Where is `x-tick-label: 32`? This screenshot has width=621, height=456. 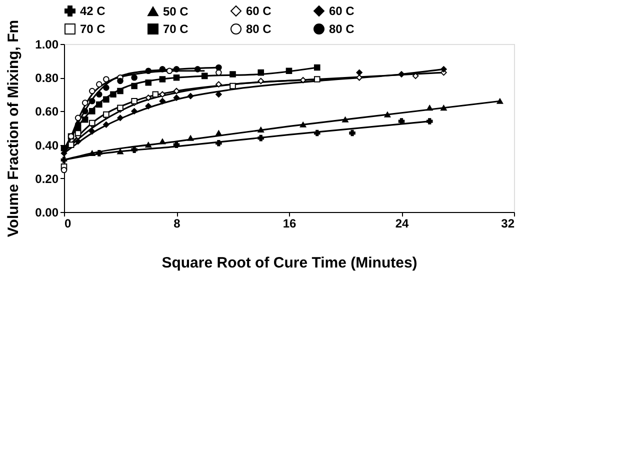
x-tick-label: 32 is located at coordinates (508, 223).